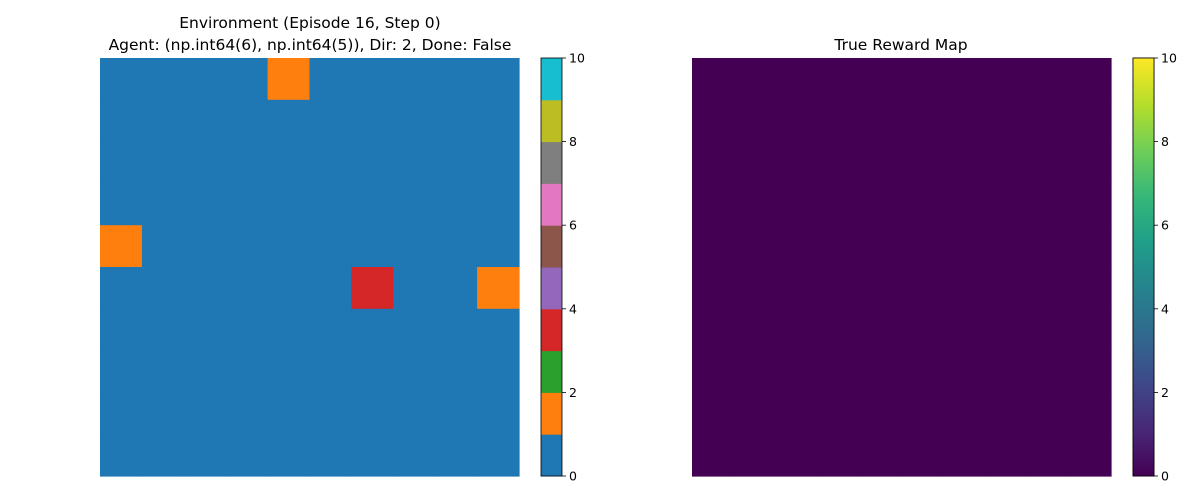 This screenshot has height=500, width=1200. I want to click on reward-title: True Reward Map, so click(900, 45).